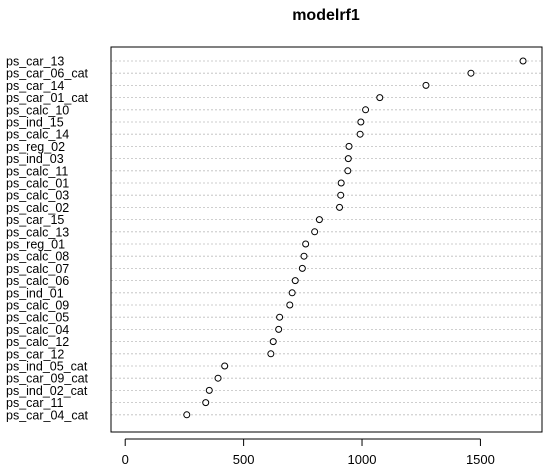 This screenshot has width=550, height=471. I want to click on variable-label: ps_ind_05_cat, so click(47, 367).